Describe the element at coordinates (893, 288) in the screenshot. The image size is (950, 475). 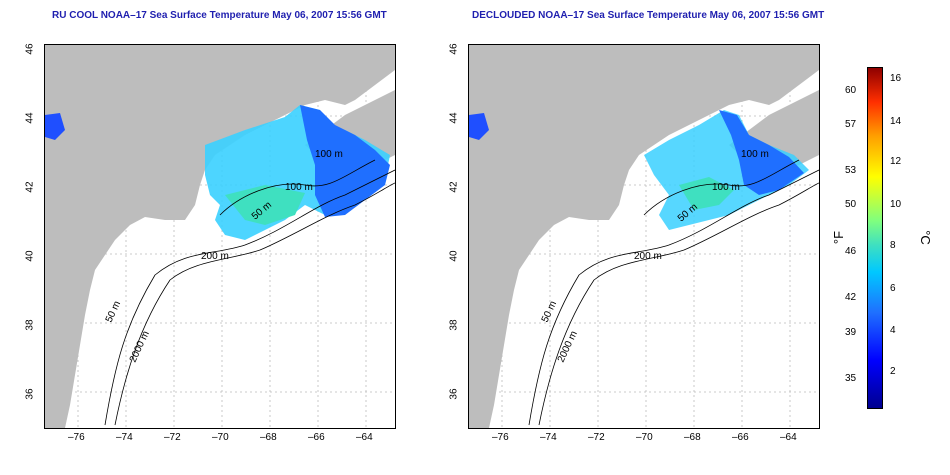
I see `colorbar-celsius-tick: 6` at that location.